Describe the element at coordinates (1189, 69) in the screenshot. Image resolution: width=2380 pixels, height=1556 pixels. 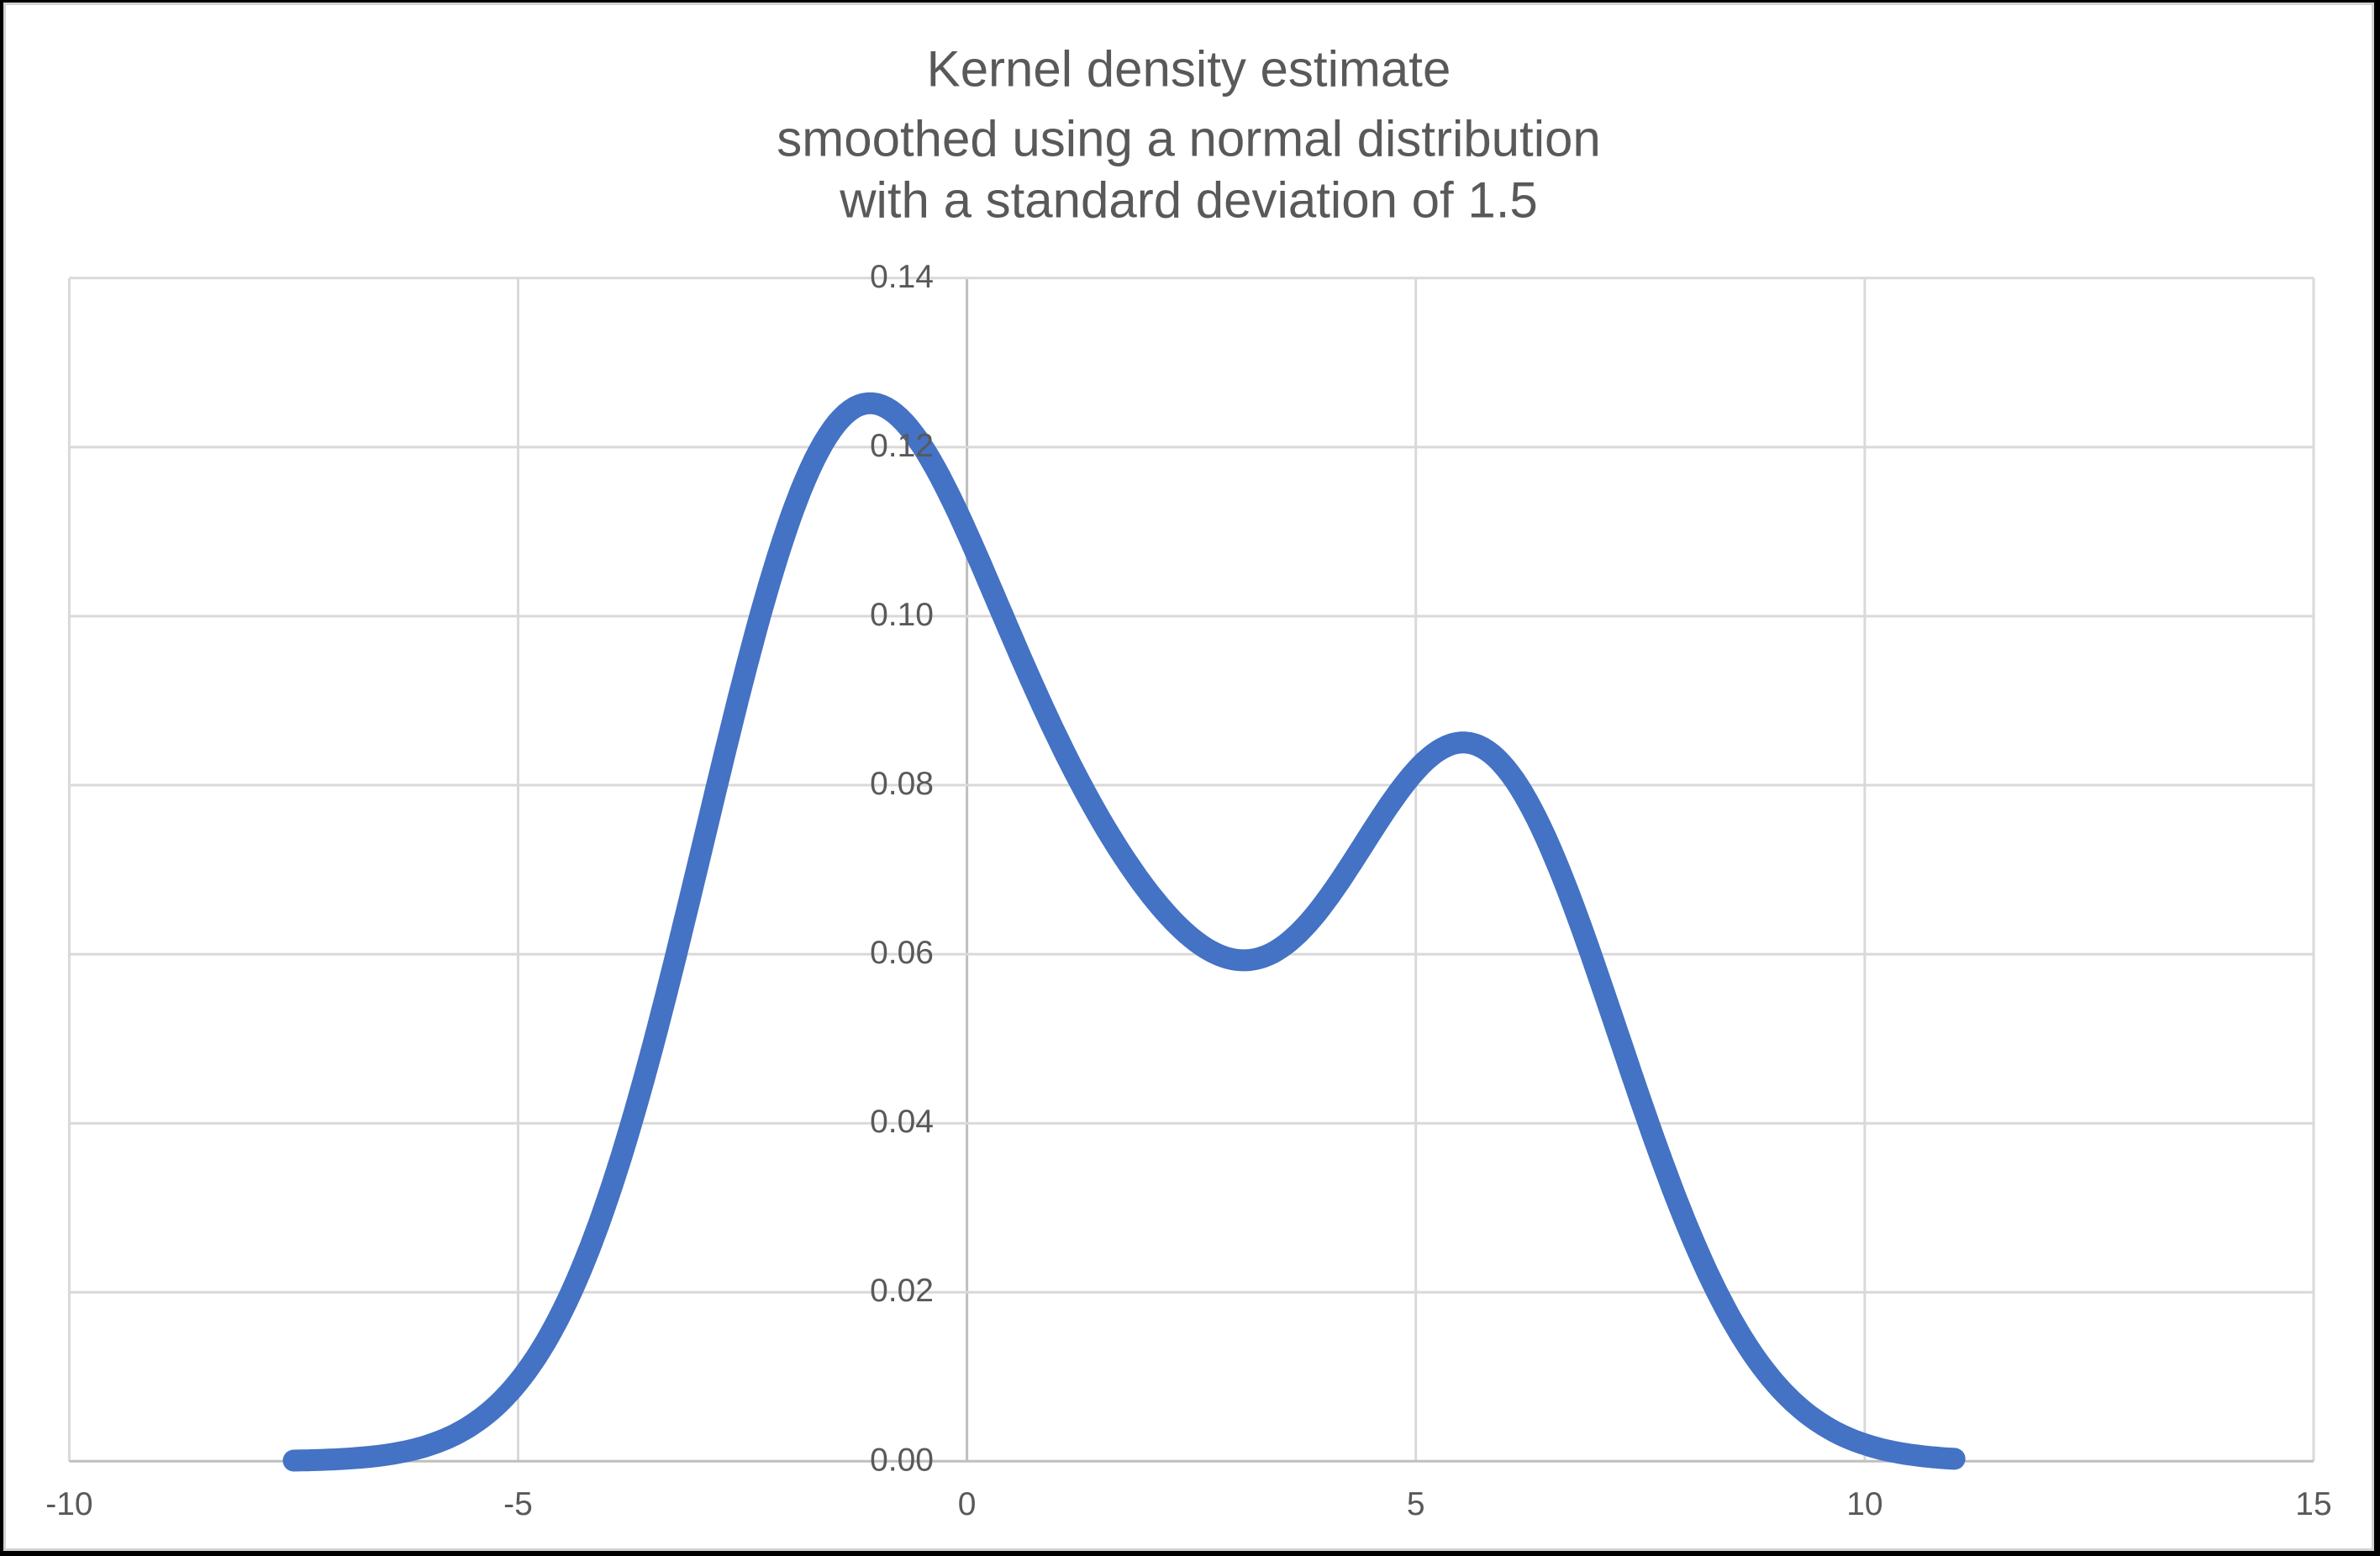
I see `svg-text: Kernel density estimate` at that location.